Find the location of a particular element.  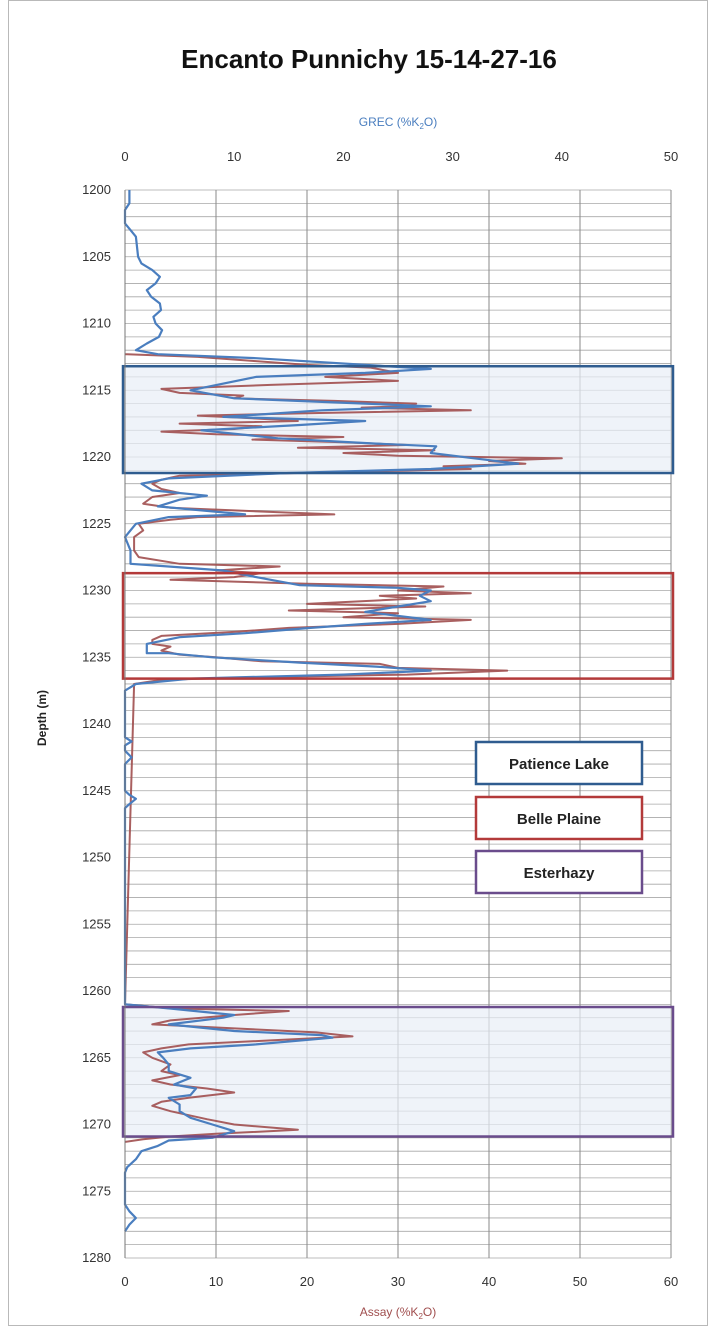

y-tick-label: 1250 is located at coordinates (96, 857).